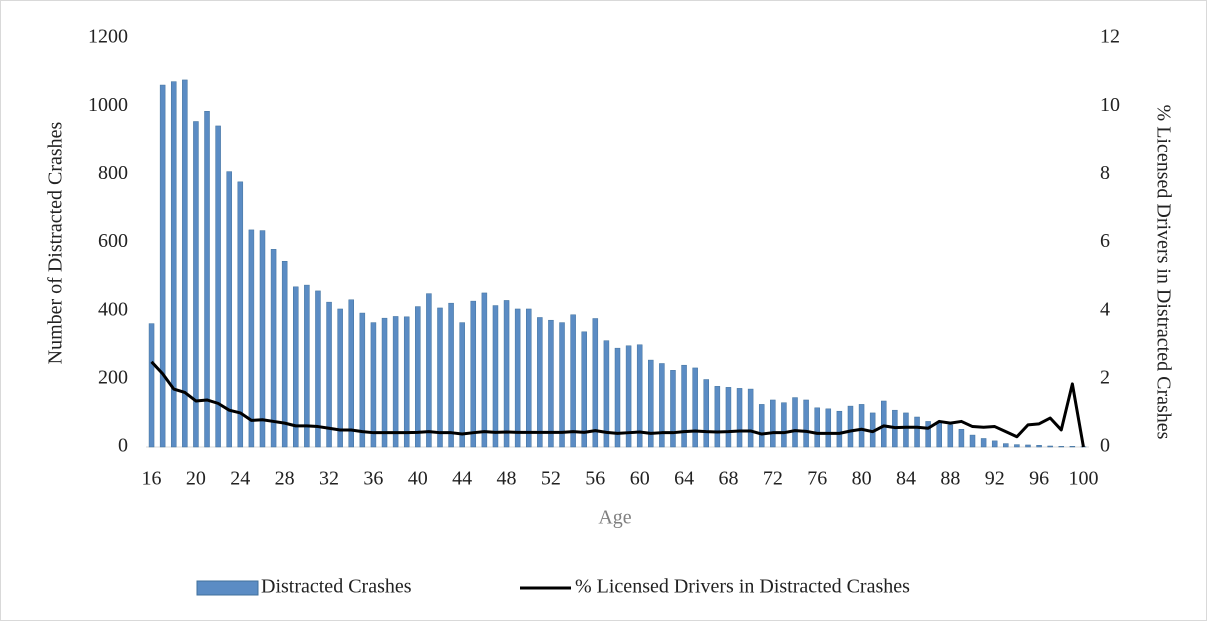  I want to click on y2-axis-title: % Licensed Drivers in Distracted Crashes, so click(1163, 272).